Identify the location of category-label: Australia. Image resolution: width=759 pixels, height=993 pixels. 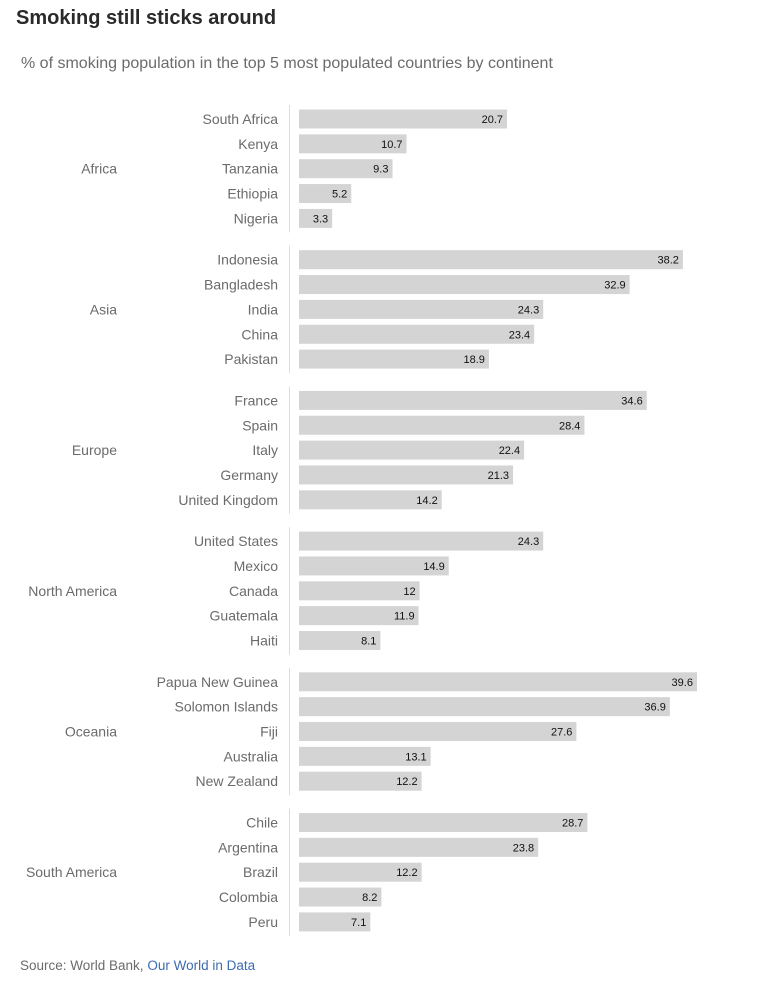
(251, 756).